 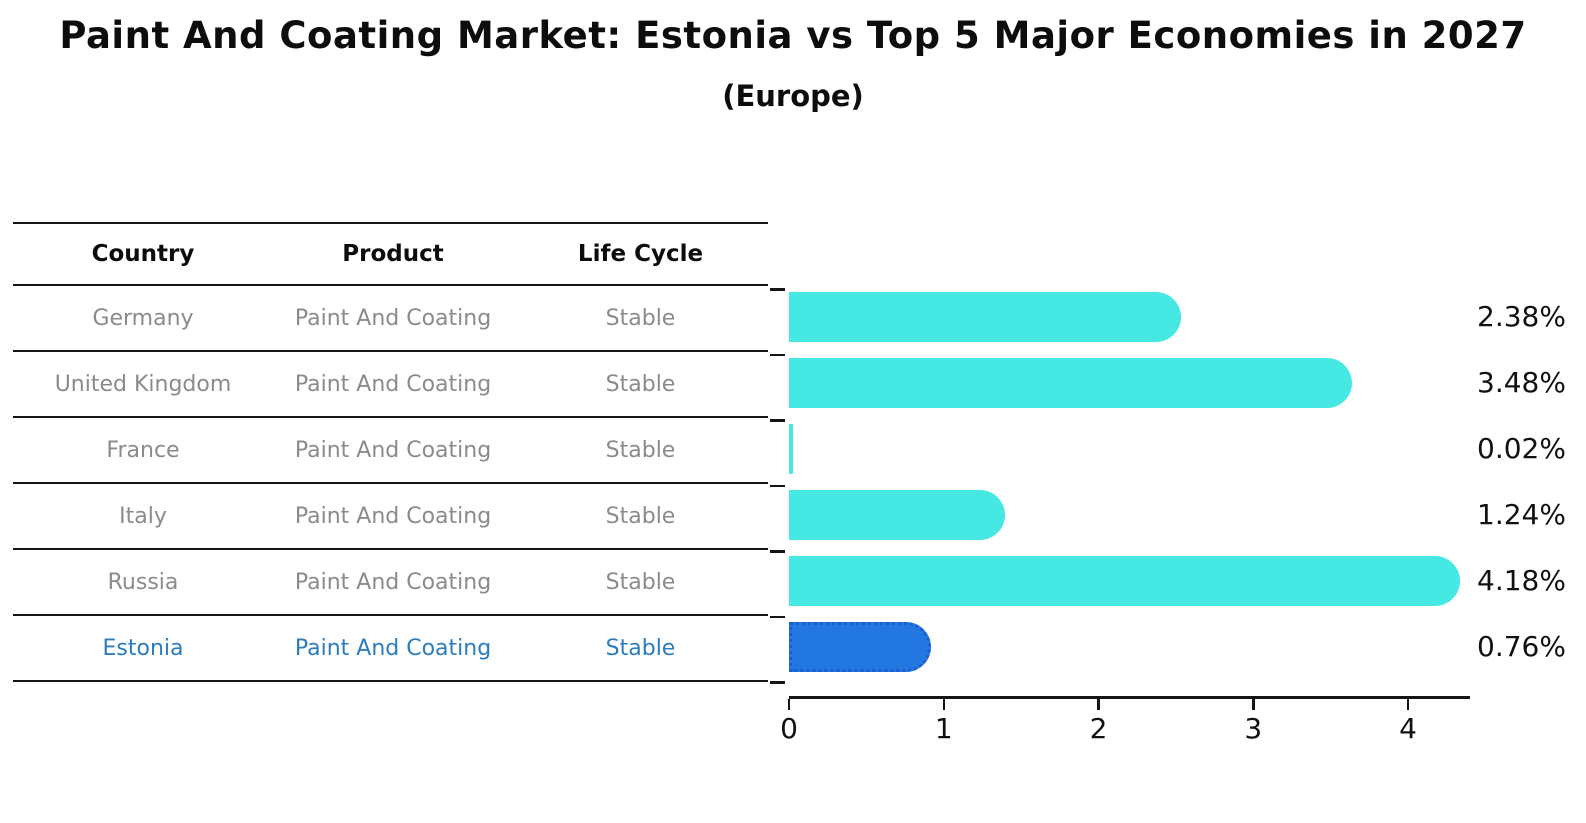 I want to click on x-axis-tick-label: 3, so click(x=1253, y=728).